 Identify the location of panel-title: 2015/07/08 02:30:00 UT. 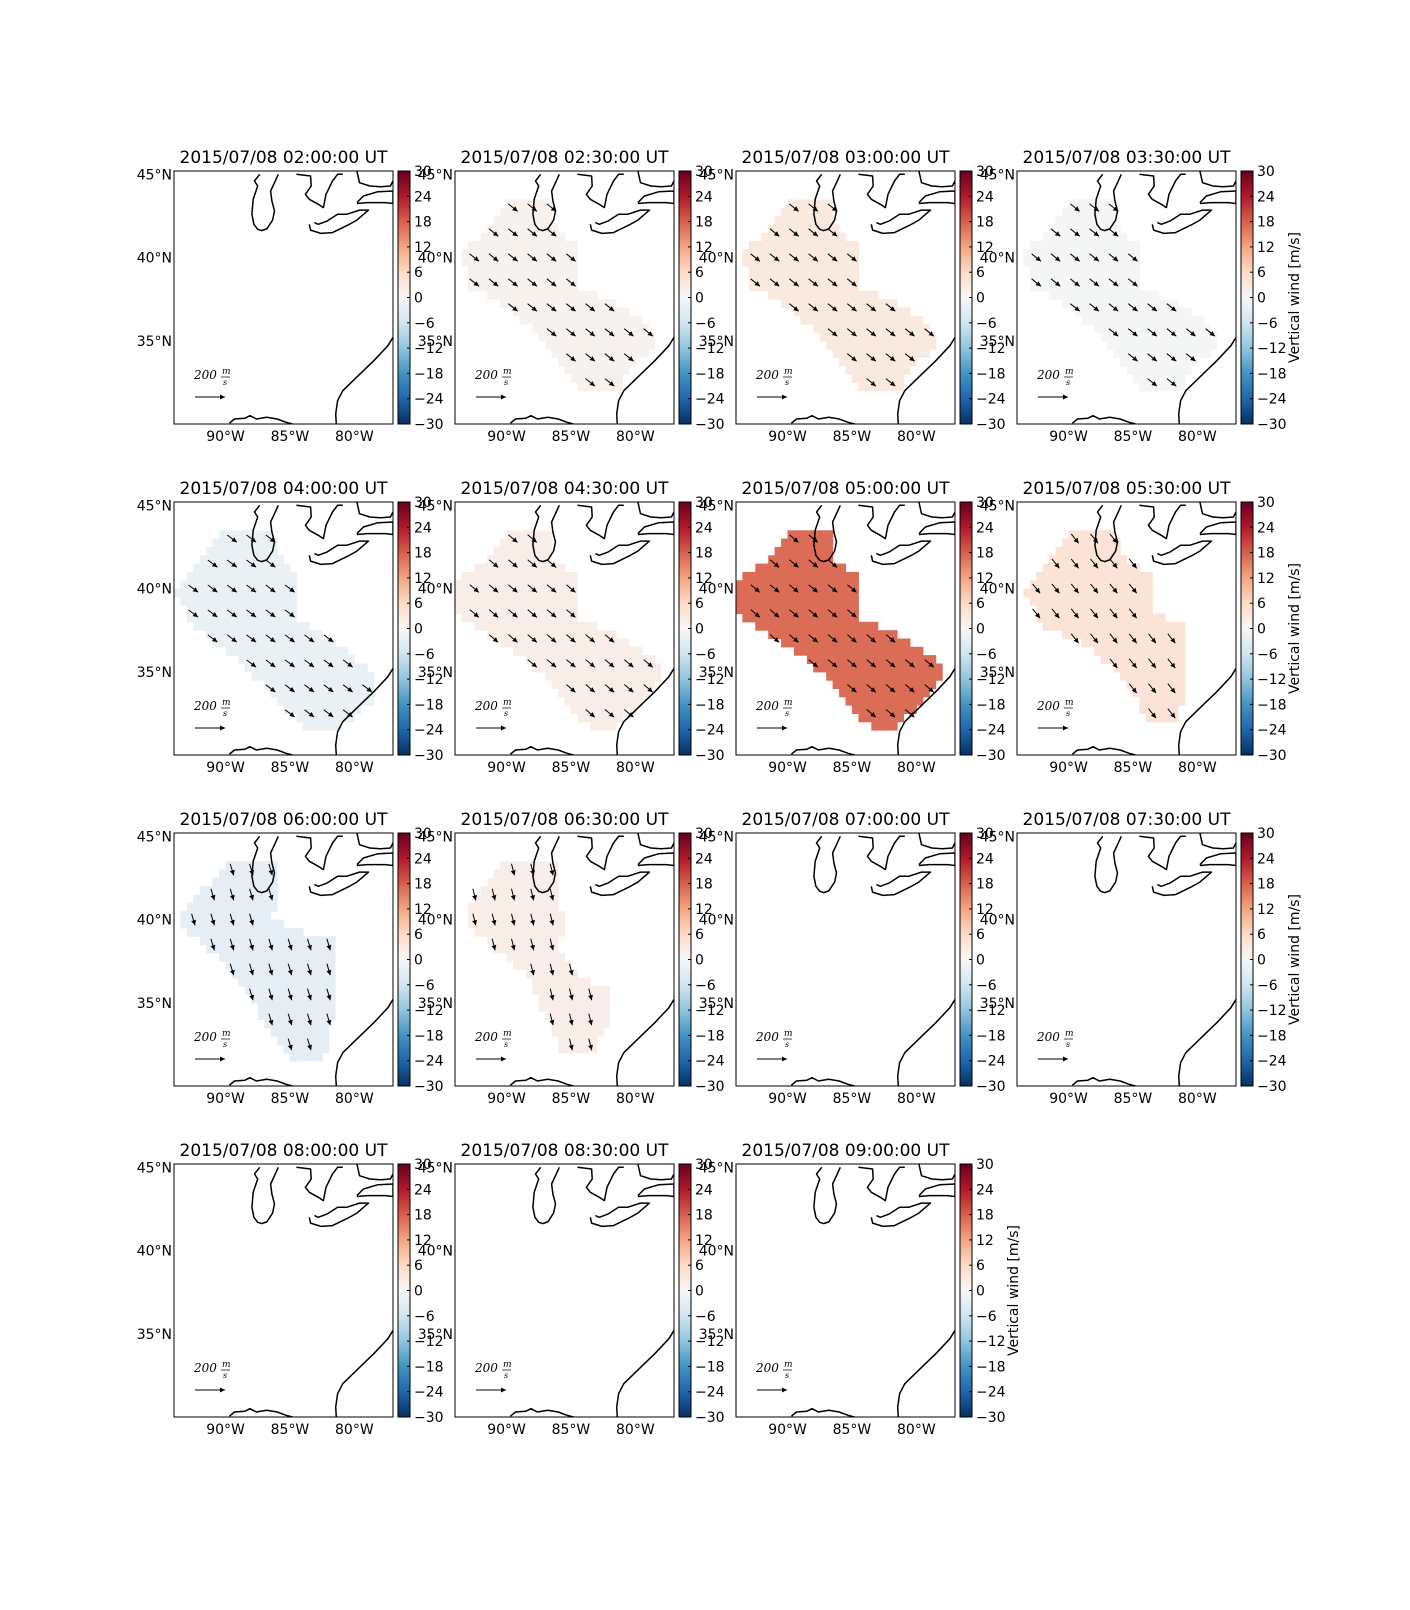
(565, 158).